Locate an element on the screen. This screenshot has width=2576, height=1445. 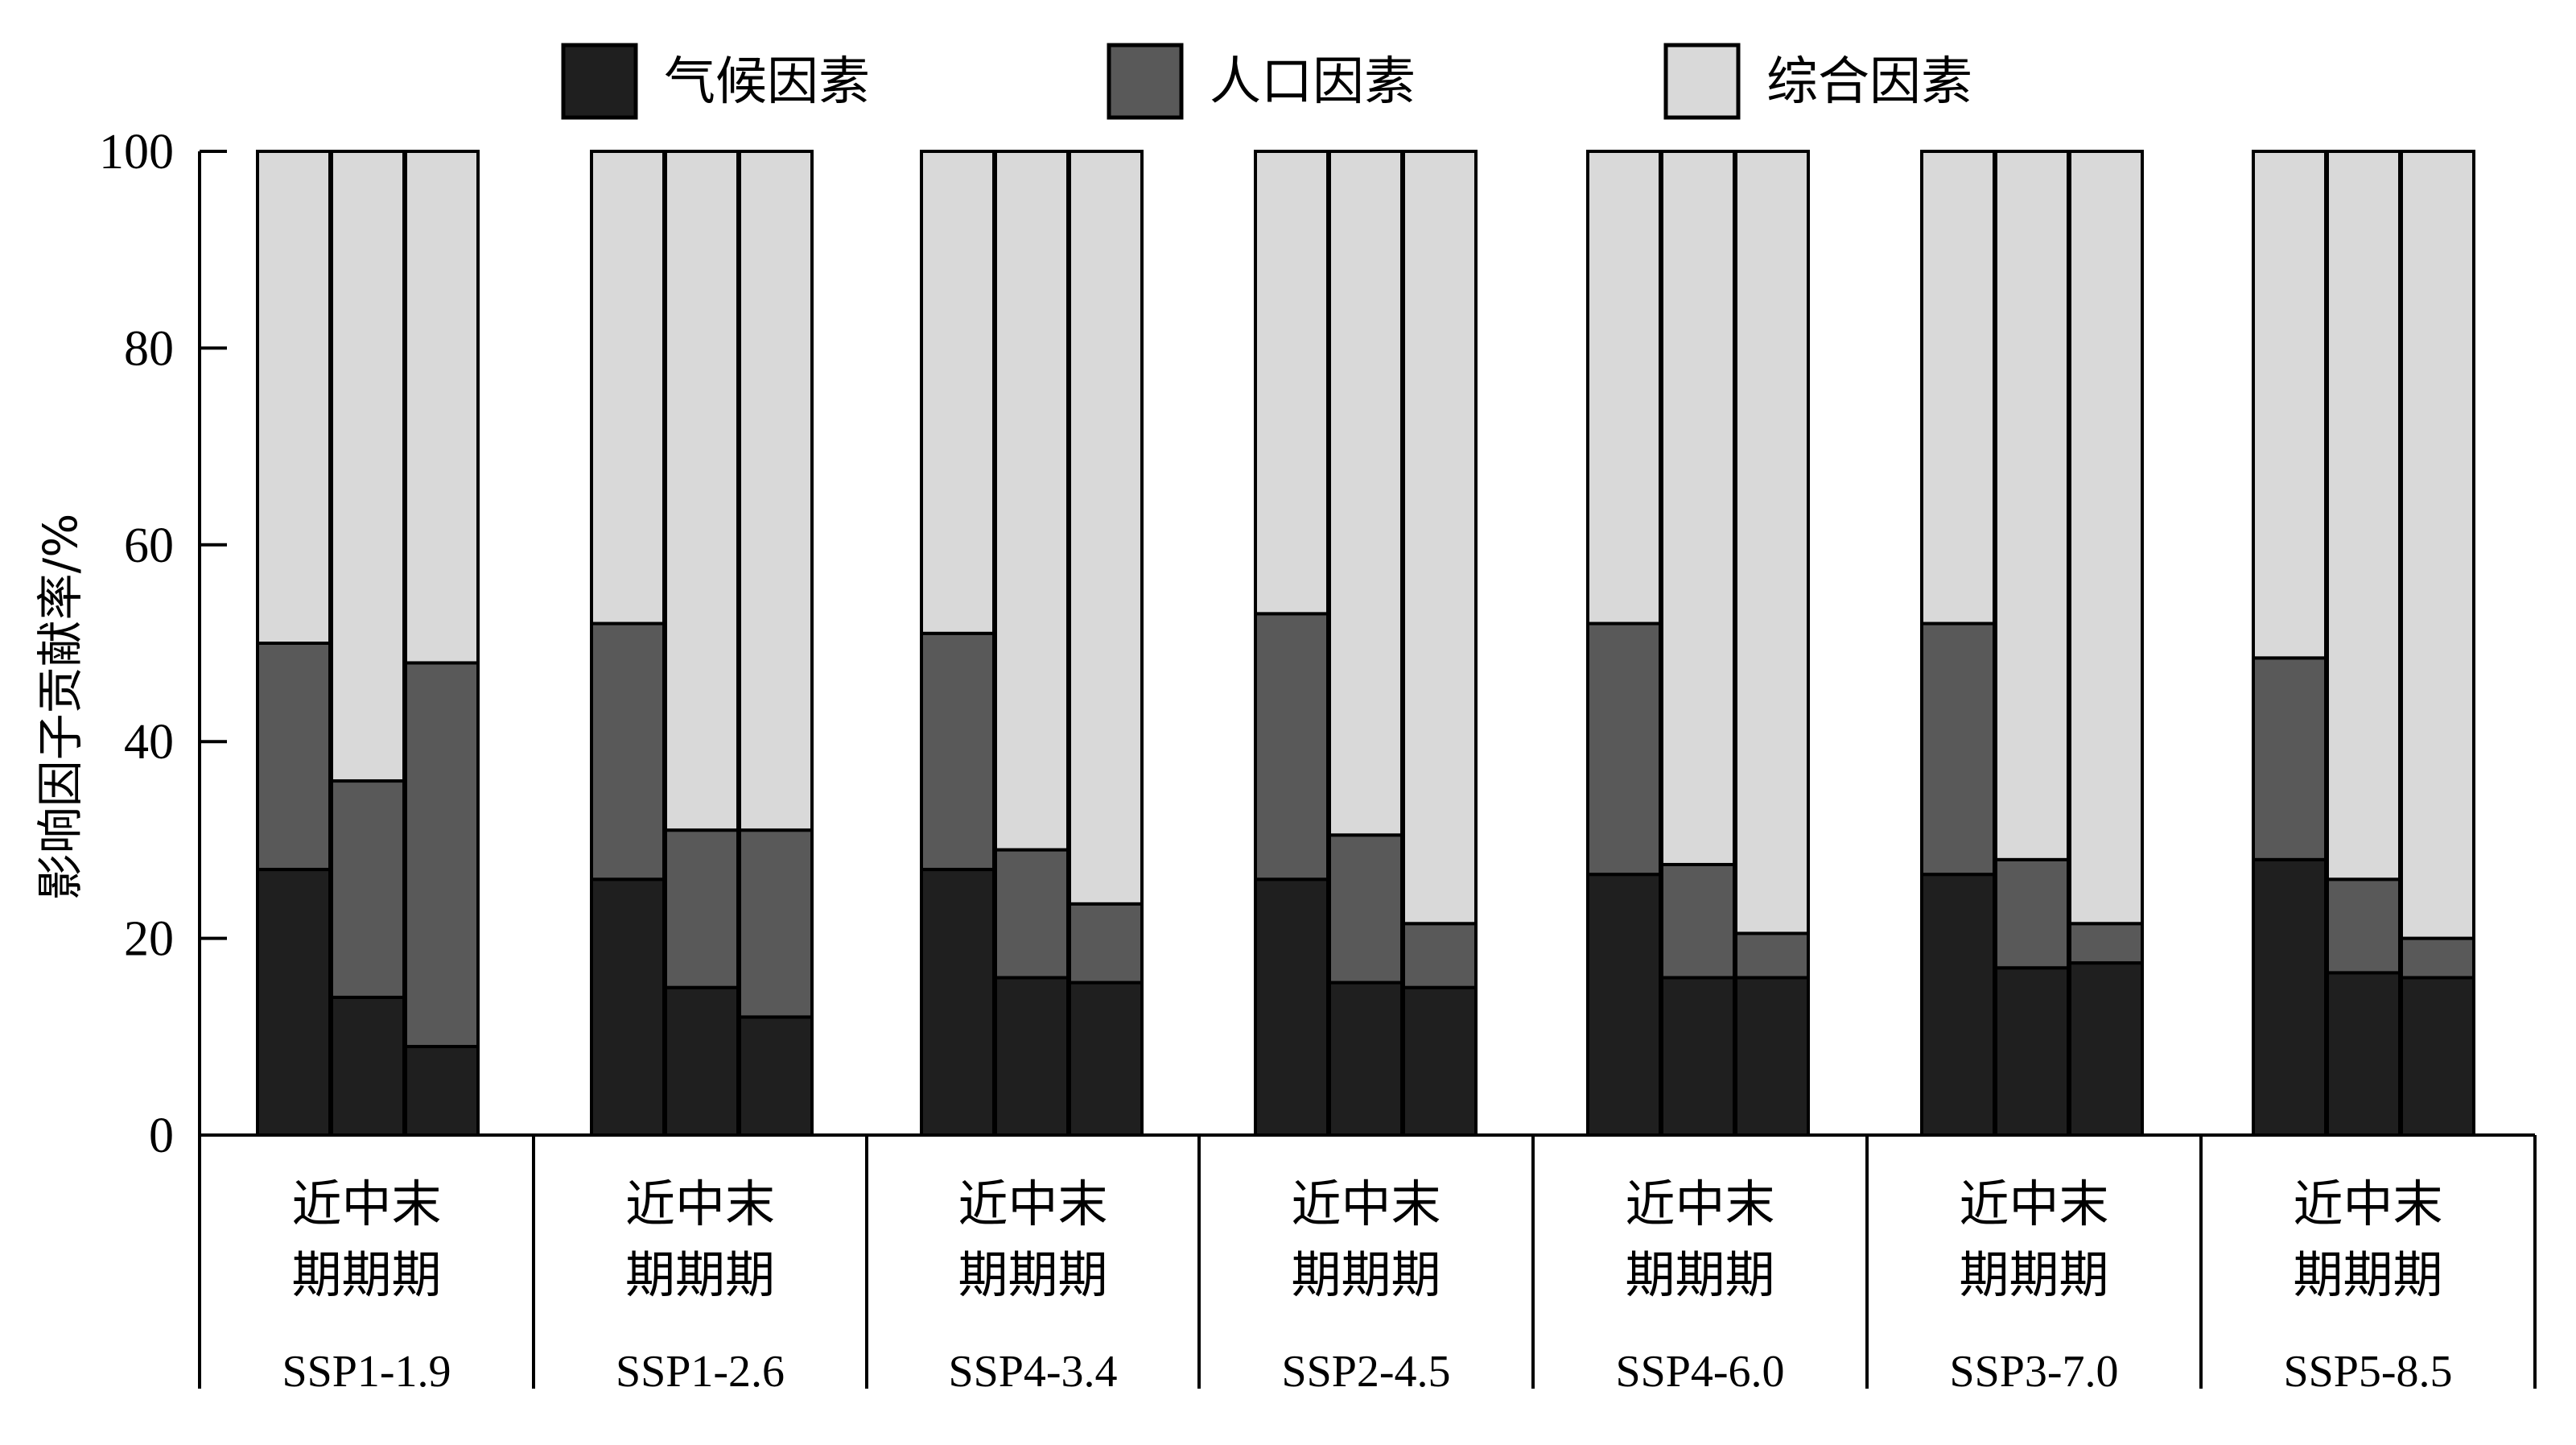
y-tick-label: 20 is located at coordinates (149, 939).